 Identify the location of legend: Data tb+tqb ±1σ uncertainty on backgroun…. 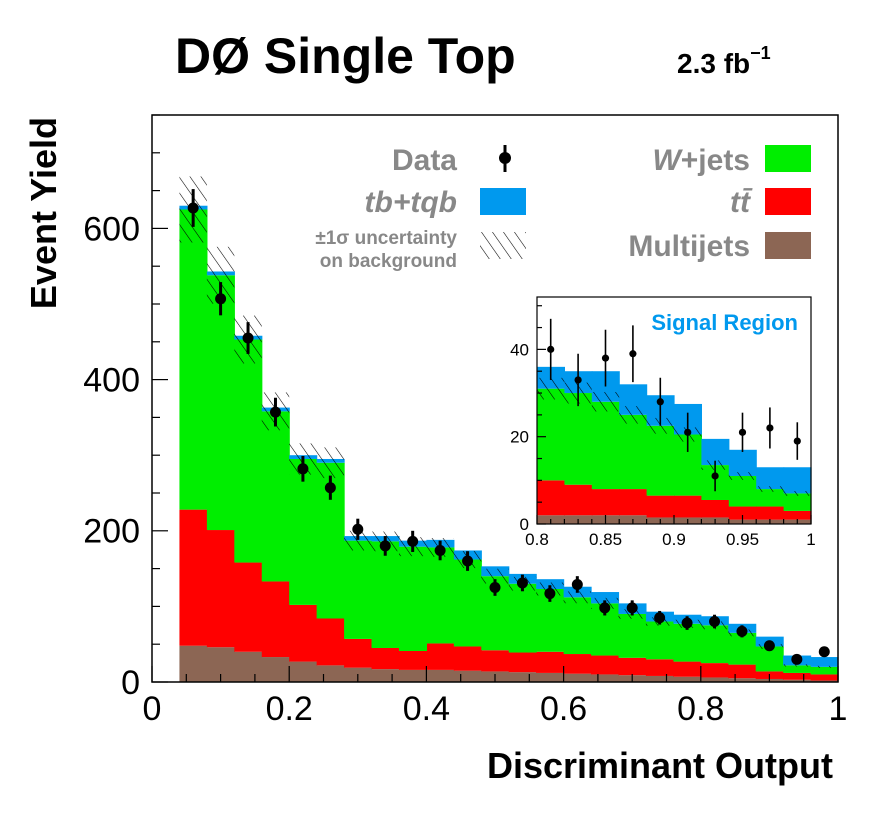
(563, 208).